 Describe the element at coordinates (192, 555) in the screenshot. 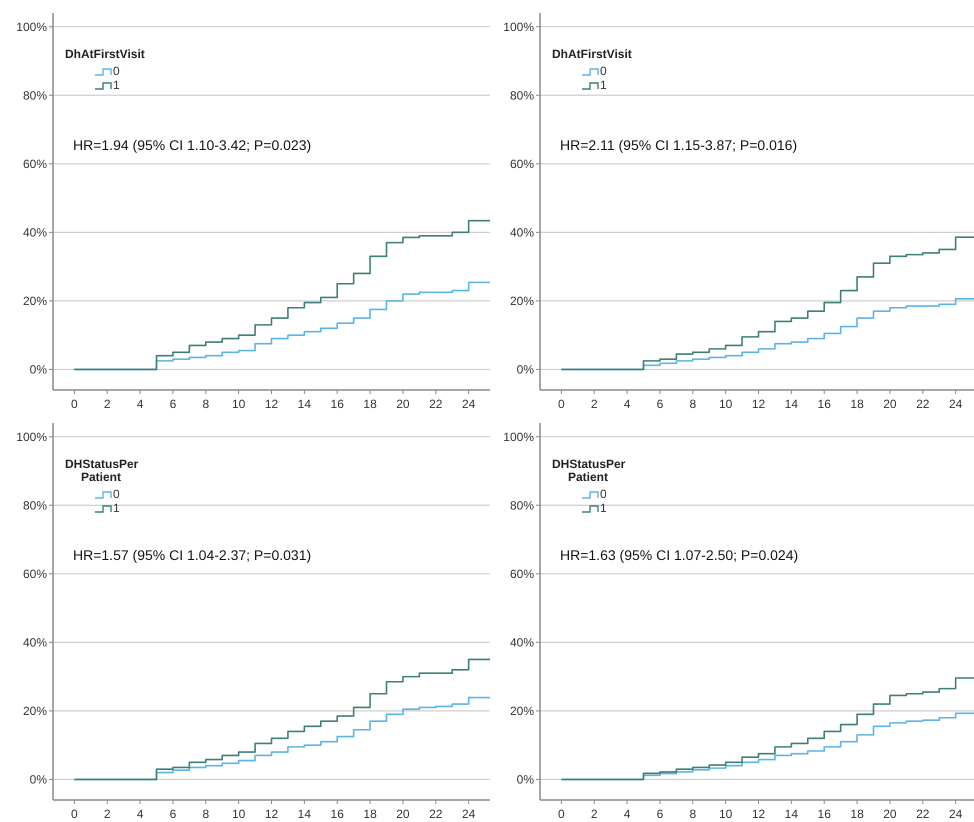

I see `annotation: HR=1.57 (95% CI 1.04-2.37; P=0.031)` at that location.